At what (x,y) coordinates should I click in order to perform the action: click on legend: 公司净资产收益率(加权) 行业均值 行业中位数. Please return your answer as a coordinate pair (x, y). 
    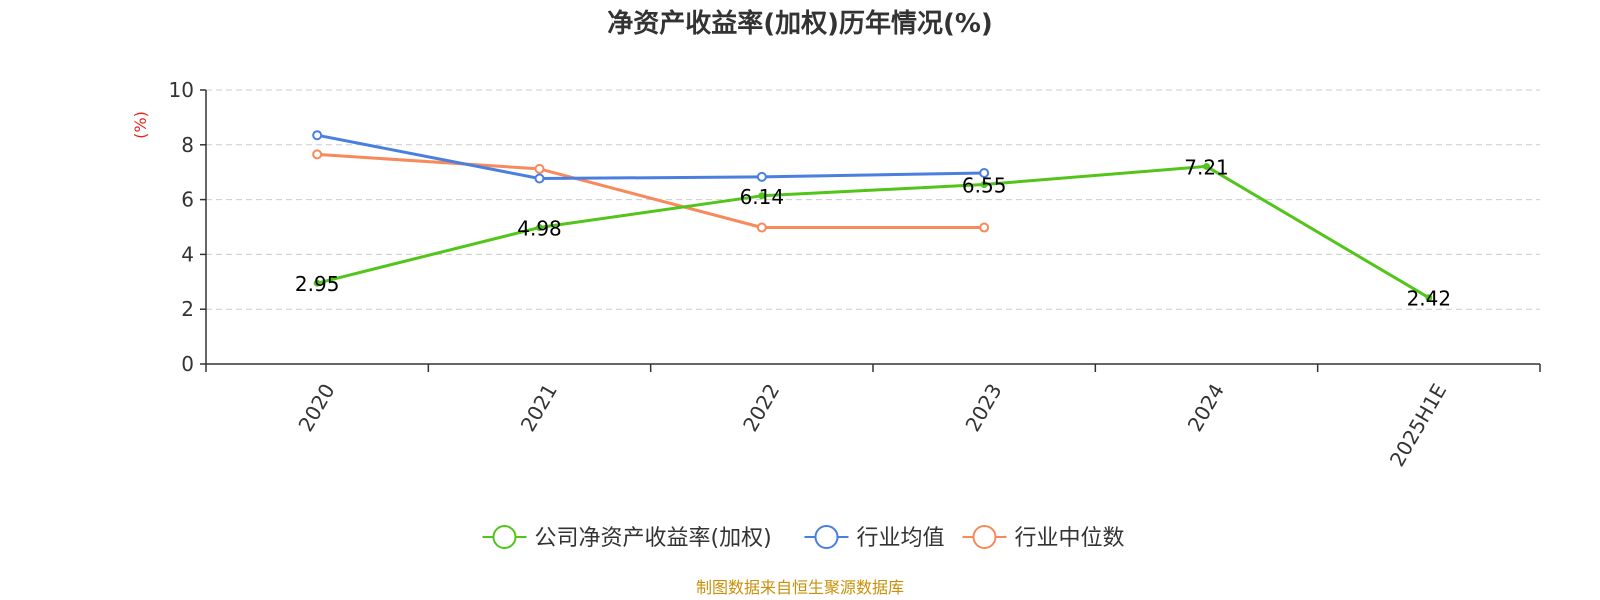
    Looking at the image, I should click on (803, 538).